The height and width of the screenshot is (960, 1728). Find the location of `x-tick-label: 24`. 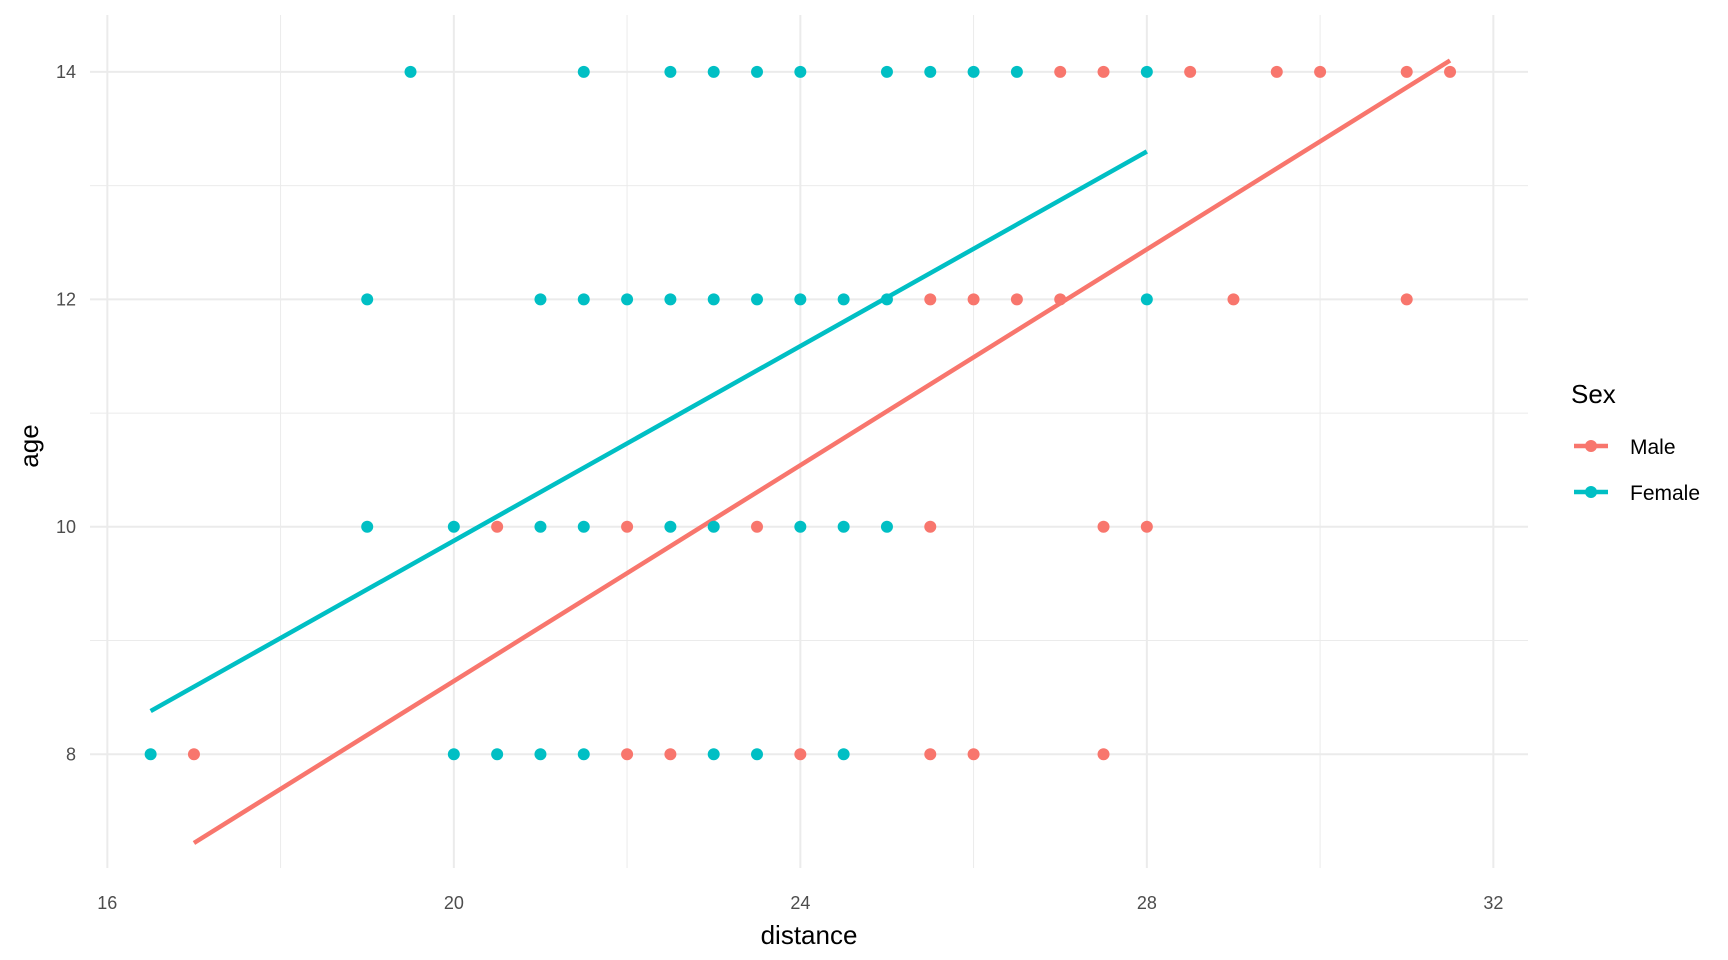

x-tick-label: 24 is located at coordinates (800, 903).